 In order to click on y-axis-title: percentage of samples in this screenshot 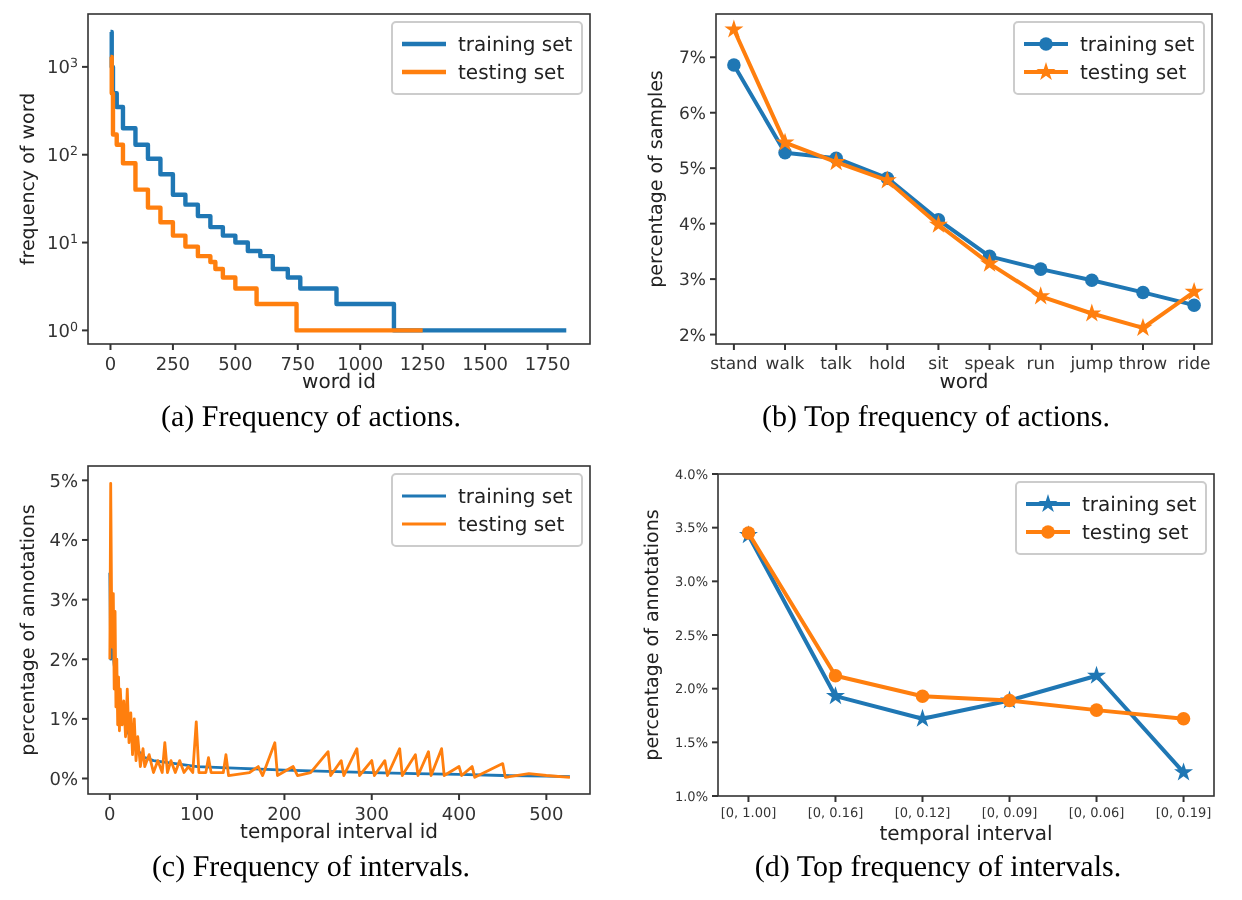, I will do `click(657, 179)`.